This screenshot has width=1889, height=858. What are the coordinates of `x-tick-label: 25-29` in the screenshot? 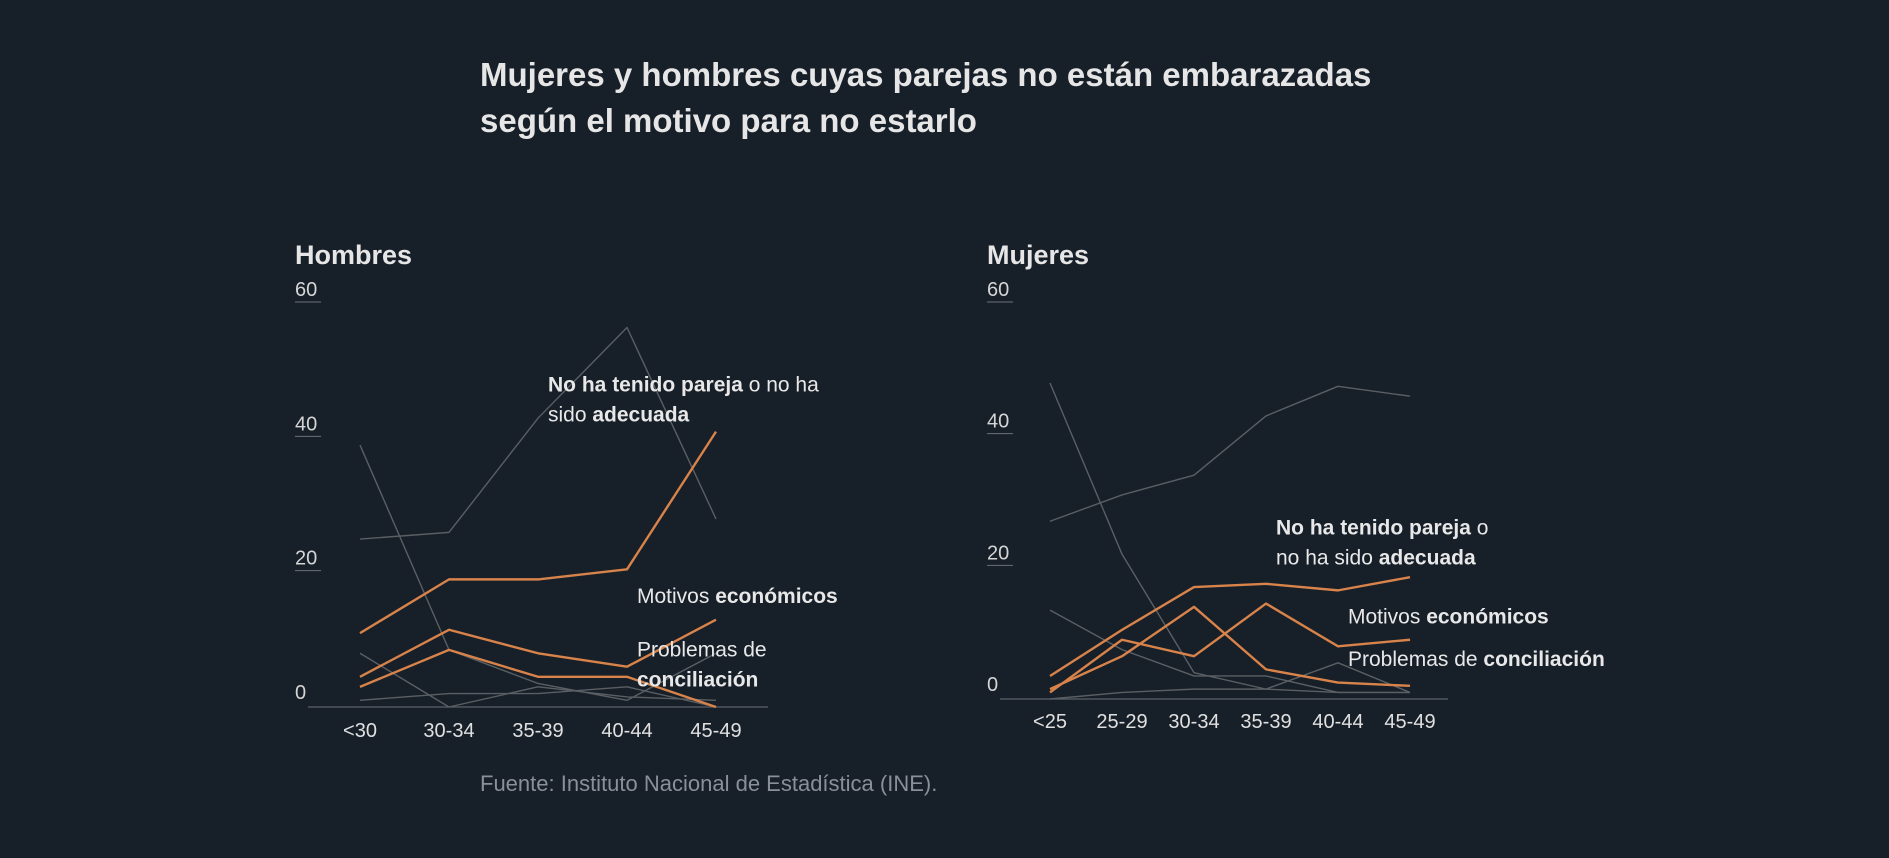 It's located at (1121, 722).